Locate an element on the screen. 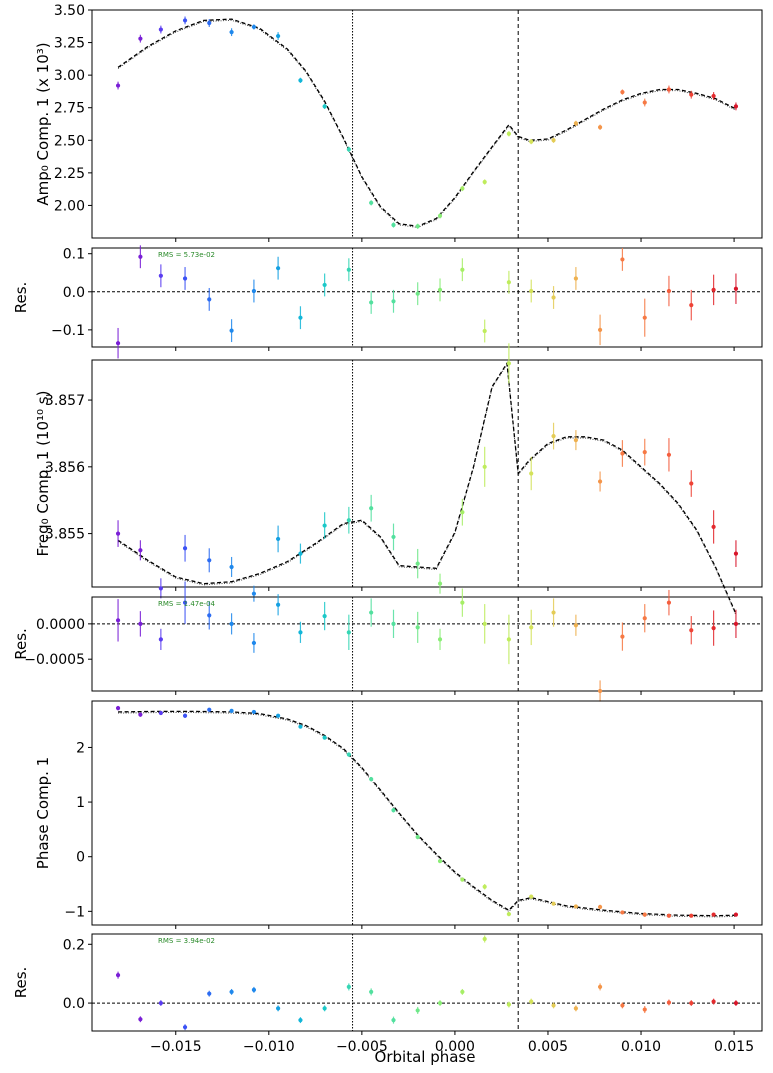 The height and width of the screenshot is (1073, 773). amp-panel-ytick-label: 2.50 is located at coordinates (69, 141).